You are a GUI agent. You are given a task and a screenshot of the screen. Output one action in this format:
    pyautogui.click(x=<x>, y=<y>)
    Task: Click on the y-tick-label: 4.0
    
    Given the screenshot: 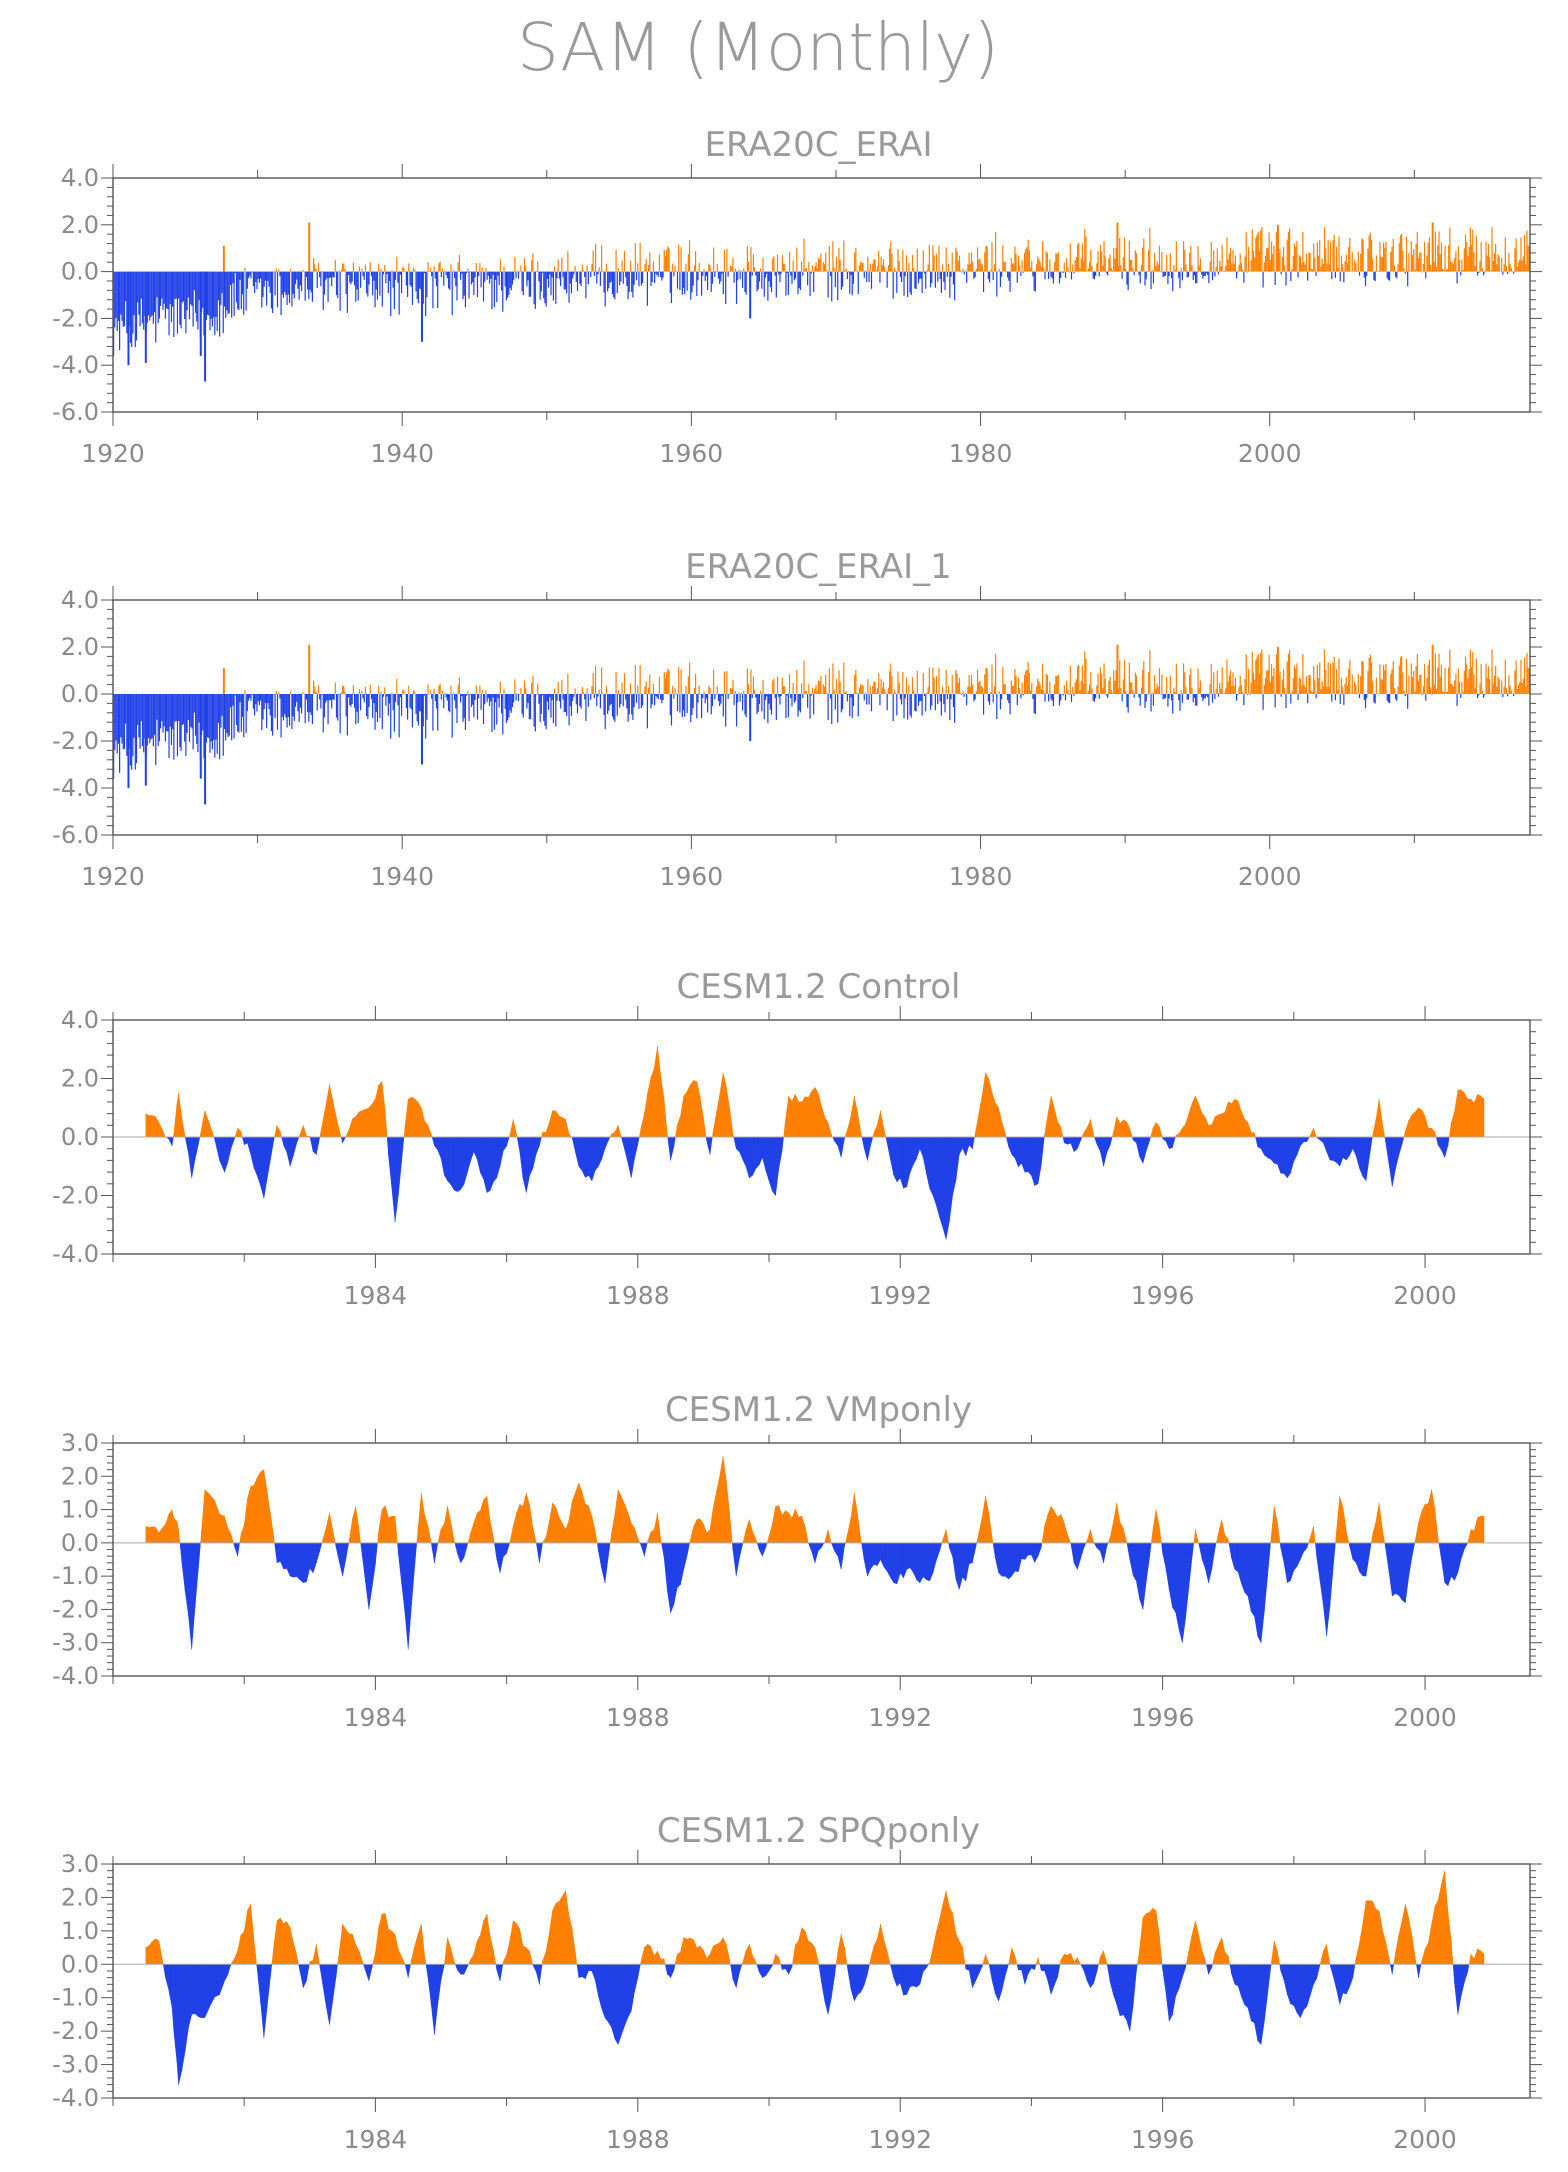 What is the action you would take?
    pyautogui.click(x=80, y=600)
    